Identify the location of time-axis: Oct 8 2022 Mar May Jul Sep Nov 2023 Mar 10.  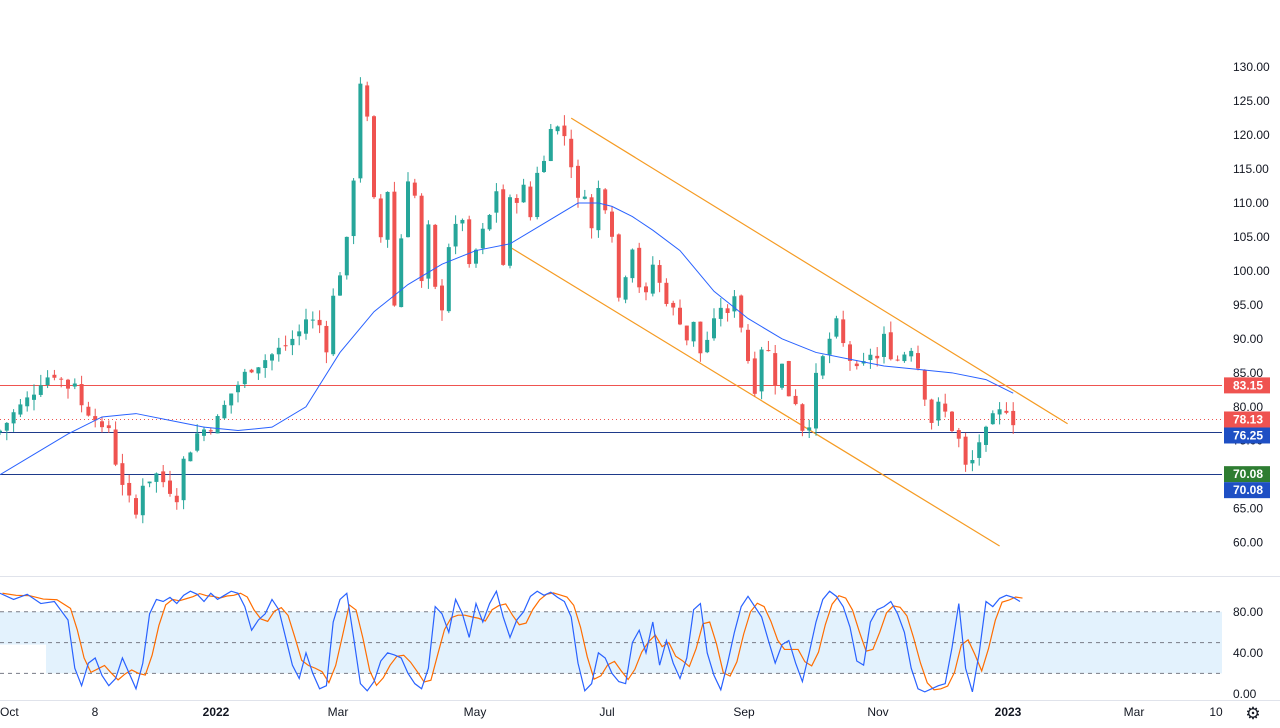
(640, 710).